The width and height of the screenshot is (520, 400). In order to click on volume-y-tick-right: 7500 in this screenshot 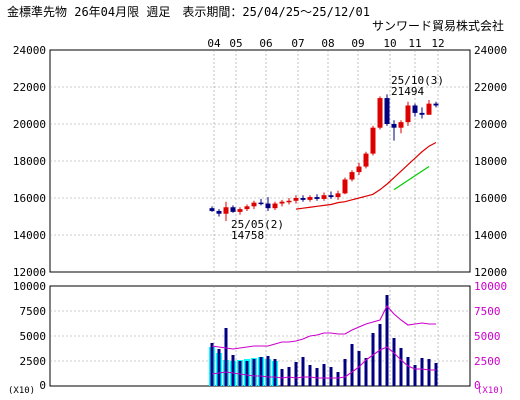, I will do `click(487, 311)`.